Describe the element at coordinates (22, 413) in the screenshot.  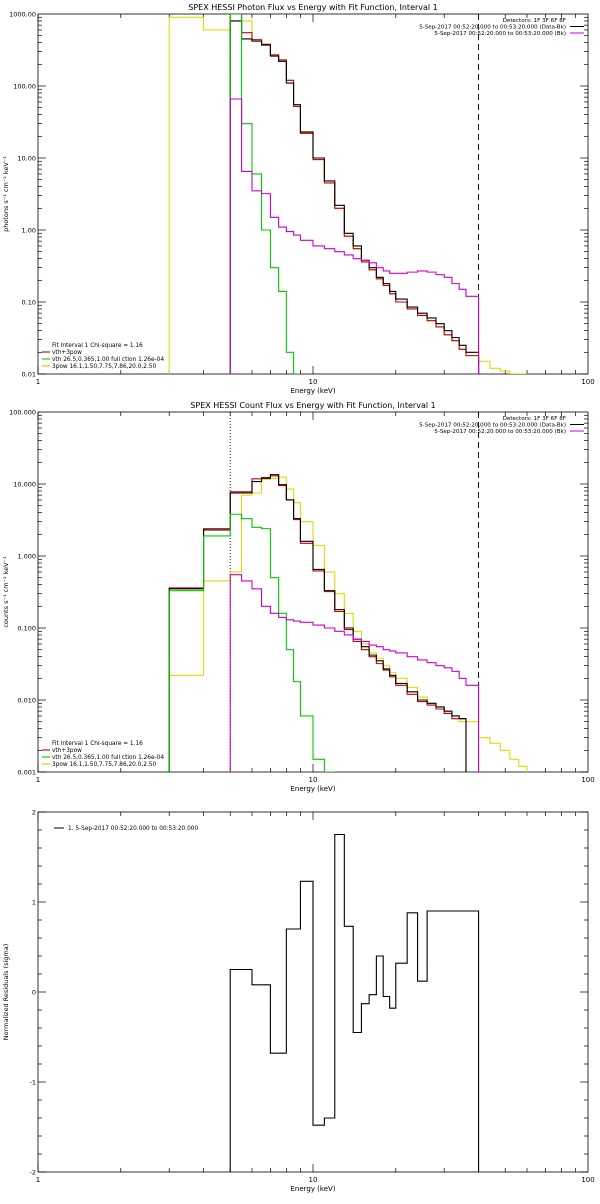
I see `y-tick-label: 100.000` at that location.